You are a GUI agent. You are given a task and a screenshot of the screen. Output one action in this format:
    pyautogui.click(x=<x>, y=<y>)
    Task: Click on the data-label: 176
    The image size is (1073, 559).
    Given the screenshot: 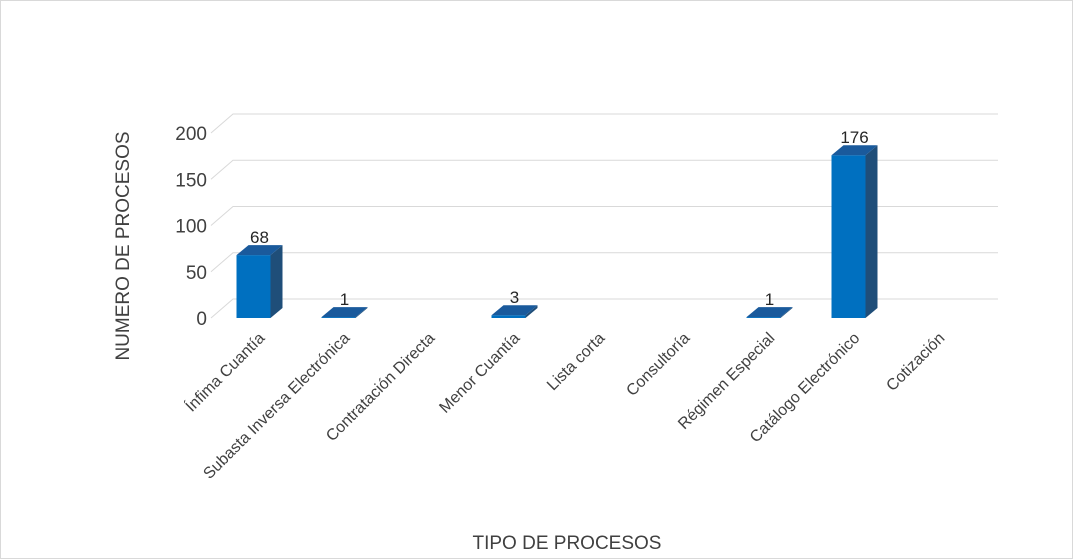 What is the action you would take?
    pyautogui.click(x=854, y=137)
    